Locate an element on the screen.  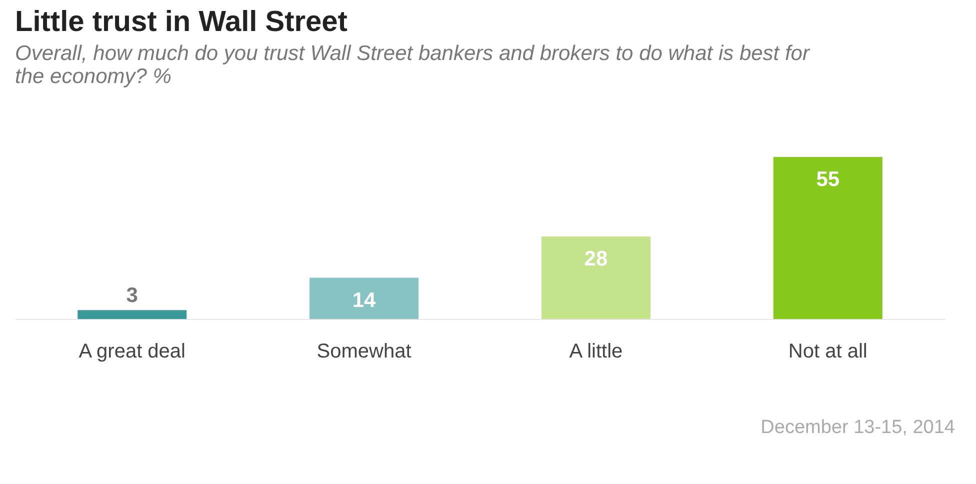
x-tick-label: Somewhat is located at coordinates (364, 351).